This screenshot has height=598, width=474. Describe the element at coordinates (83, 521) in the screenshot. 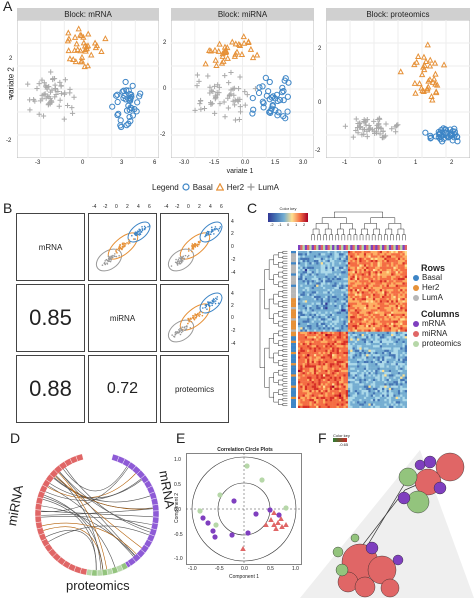

I see `circos-link` at that location.